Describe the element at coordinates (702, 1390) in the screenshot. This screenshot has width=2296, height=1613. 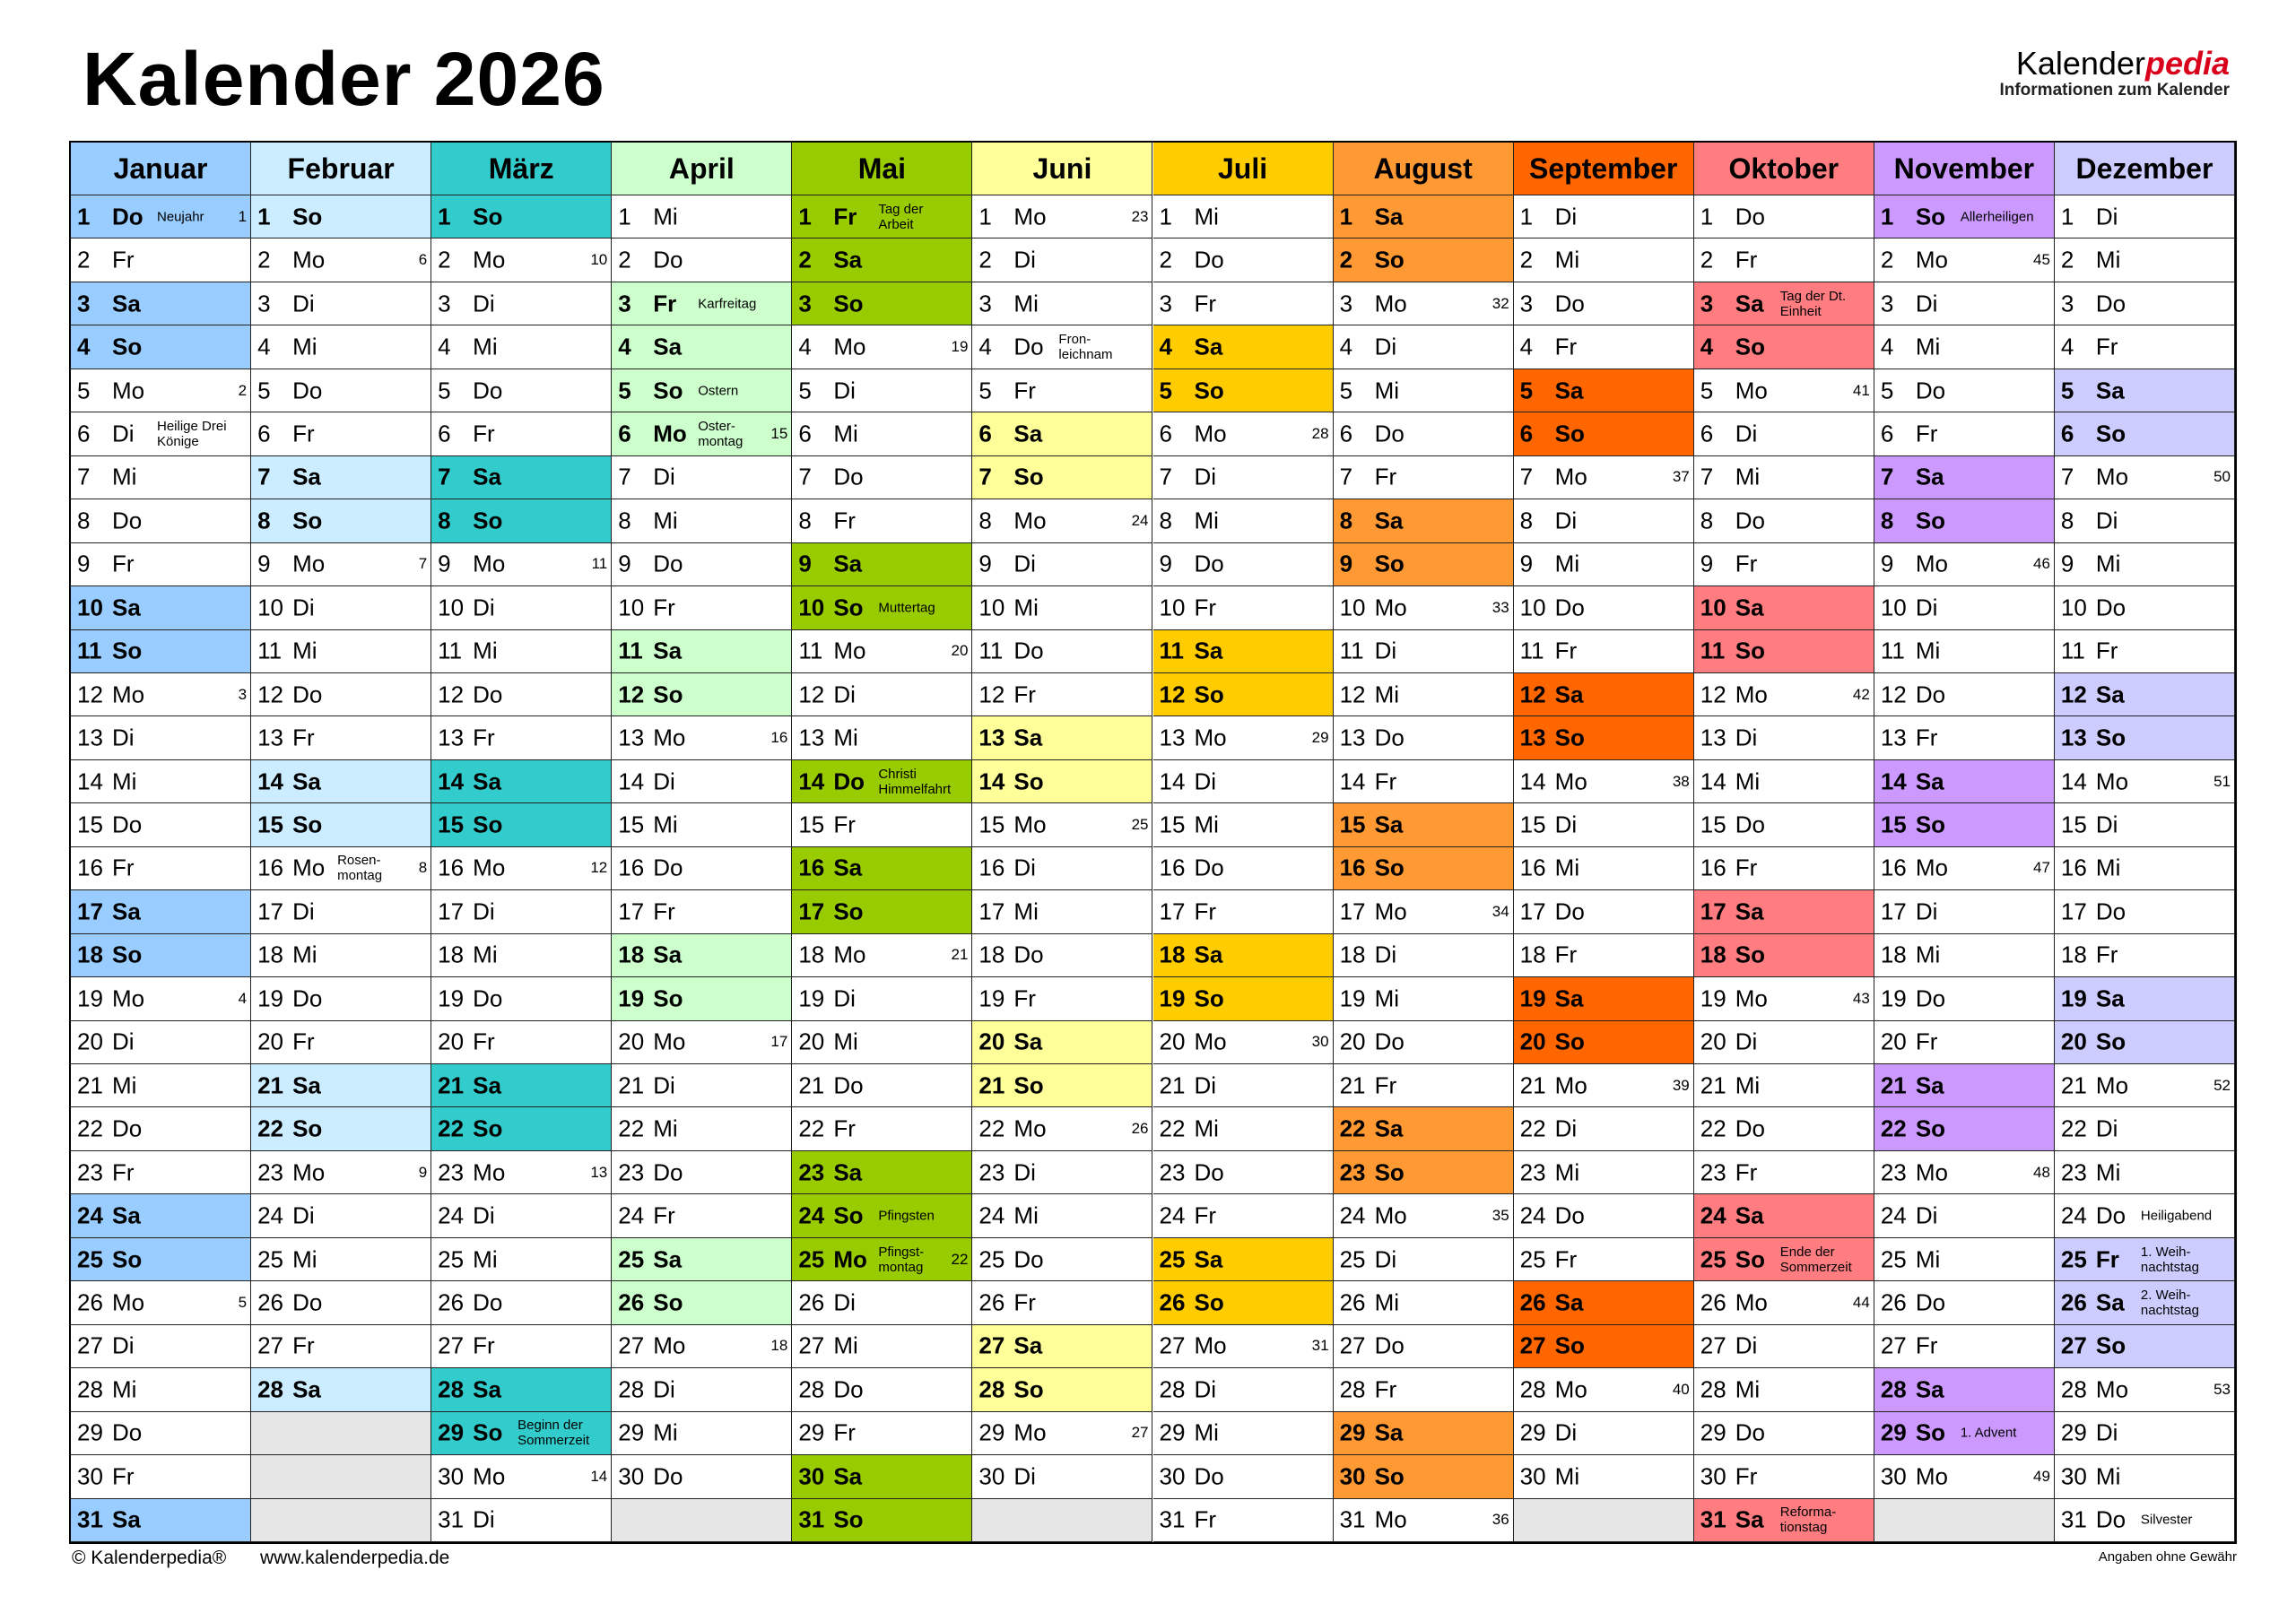
I see `day-cell: 28 Di` at that location.